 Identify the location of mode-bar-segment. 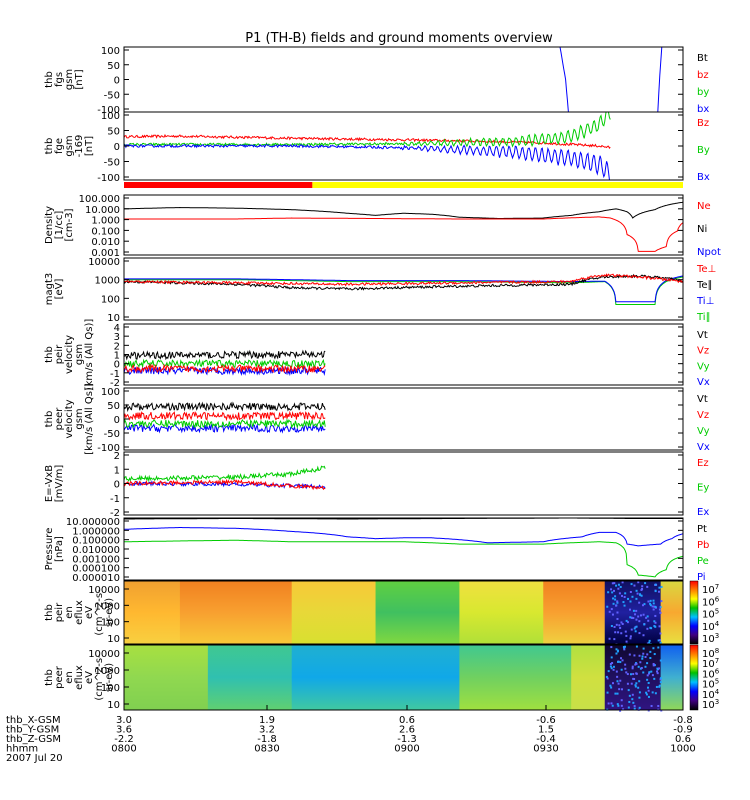
(218, 185).